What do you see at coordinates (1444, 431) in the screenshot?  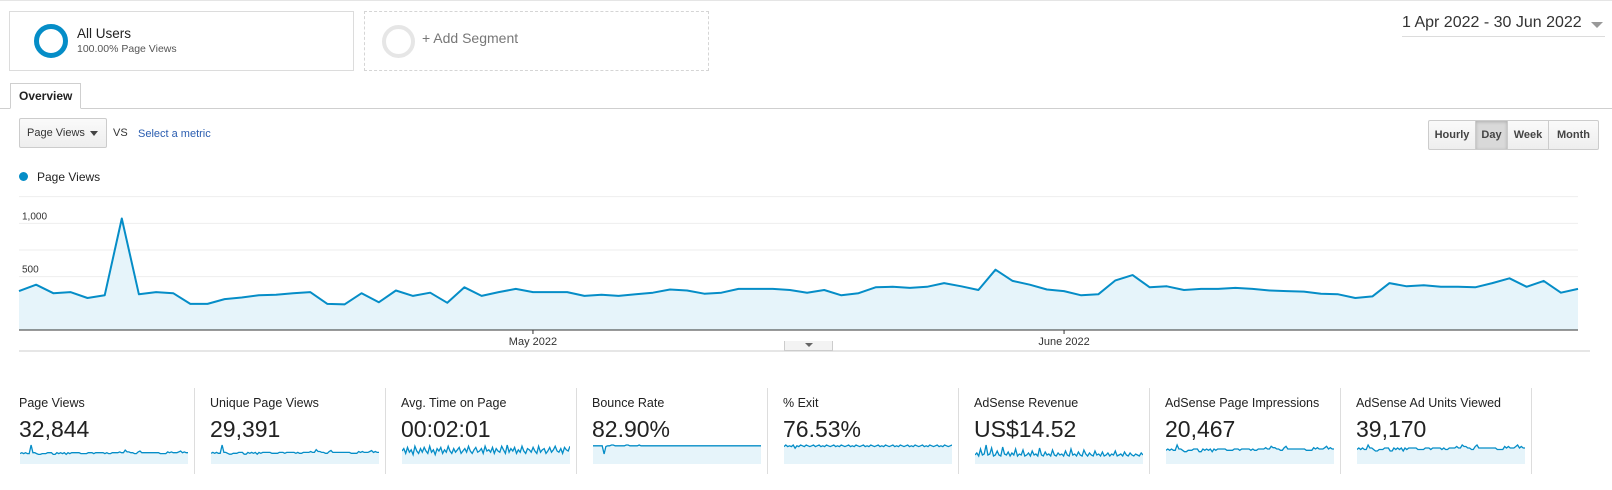 I see `scorecard: AdSense Ad Units Viewed 39,170` at bounding box center [1444, 431].